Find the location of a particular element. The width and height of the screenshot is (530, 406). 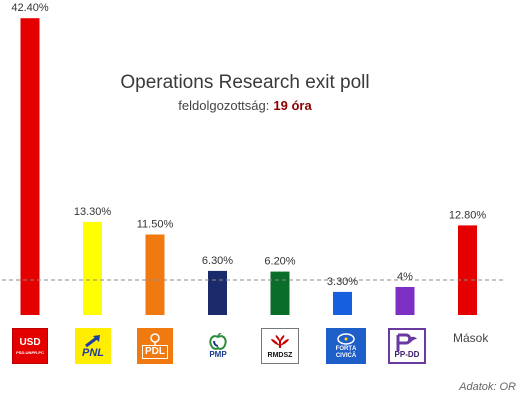

forta-logo-text-1: FORȚA is located at coordinates (346, 349).